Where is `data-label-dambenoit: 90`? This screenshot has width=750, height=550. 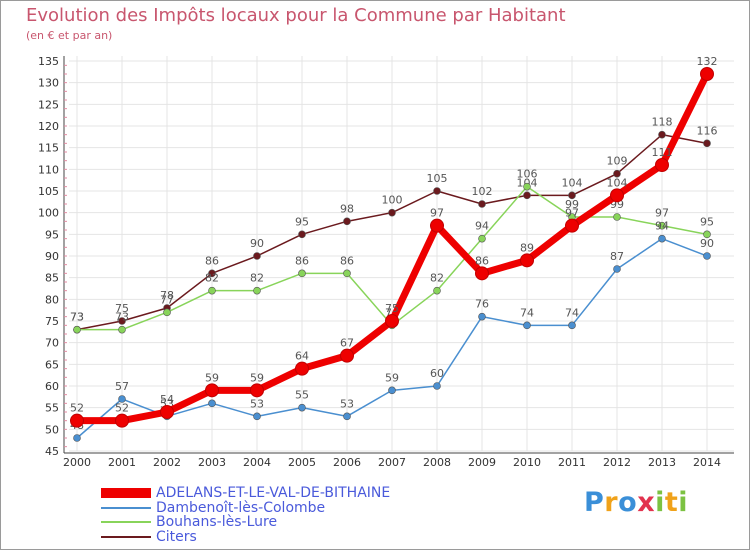 data-label-dambenoit: 90 is located at coordinates (707, 243).